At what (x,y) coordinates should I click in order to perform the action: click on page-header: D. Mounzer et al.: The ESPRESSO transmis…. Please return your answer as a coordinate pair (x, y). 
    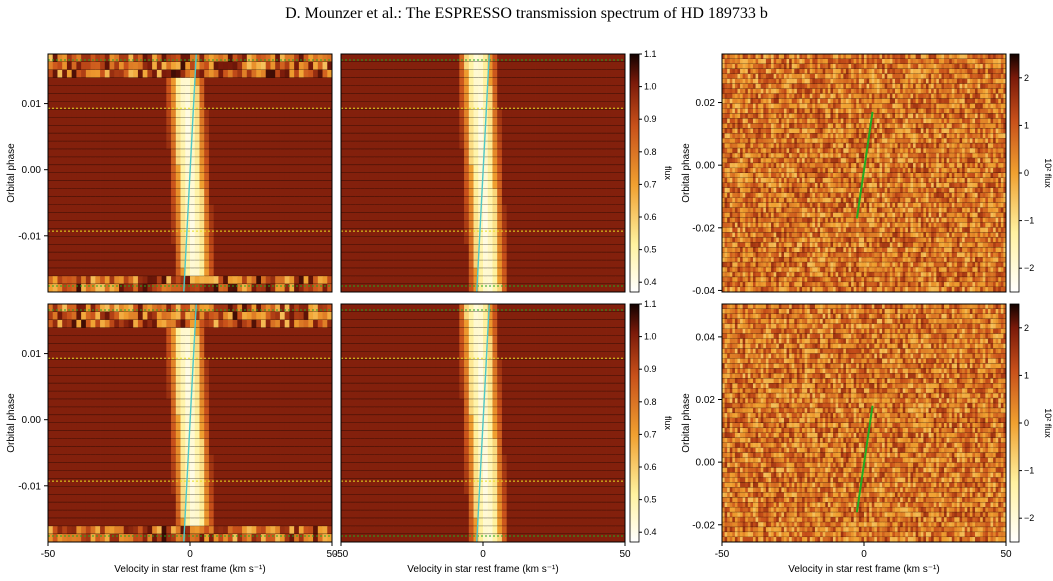
    Looking at the image, I should click on (526, 13).